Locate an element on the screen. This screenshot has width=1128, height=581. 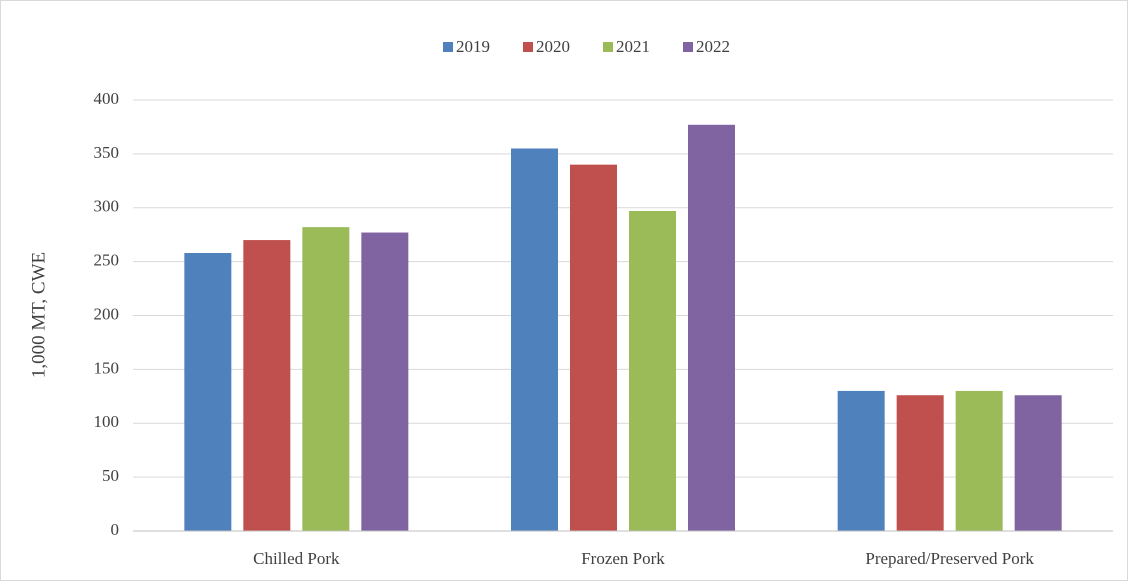
y-tick-label: 250 is located at coordinates (107, 260).